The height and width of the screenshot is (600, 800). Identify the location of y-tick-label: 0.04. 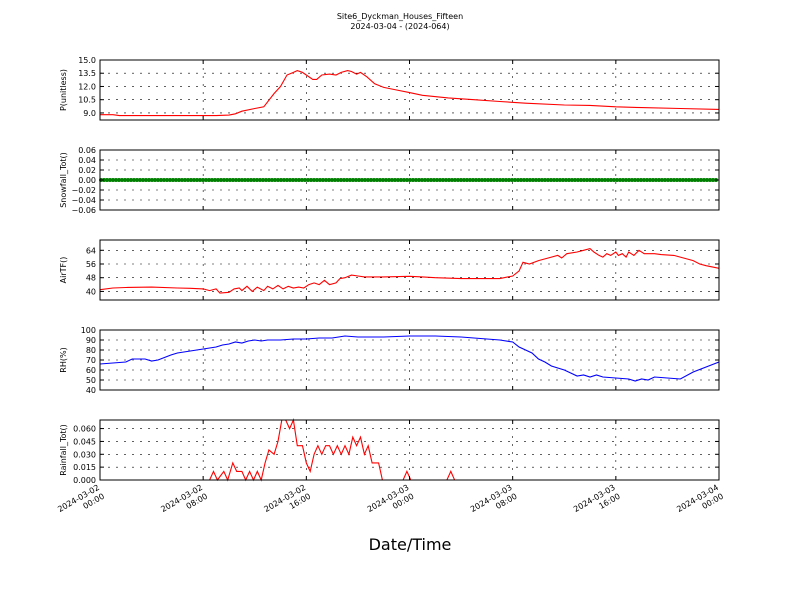
(87, 160).